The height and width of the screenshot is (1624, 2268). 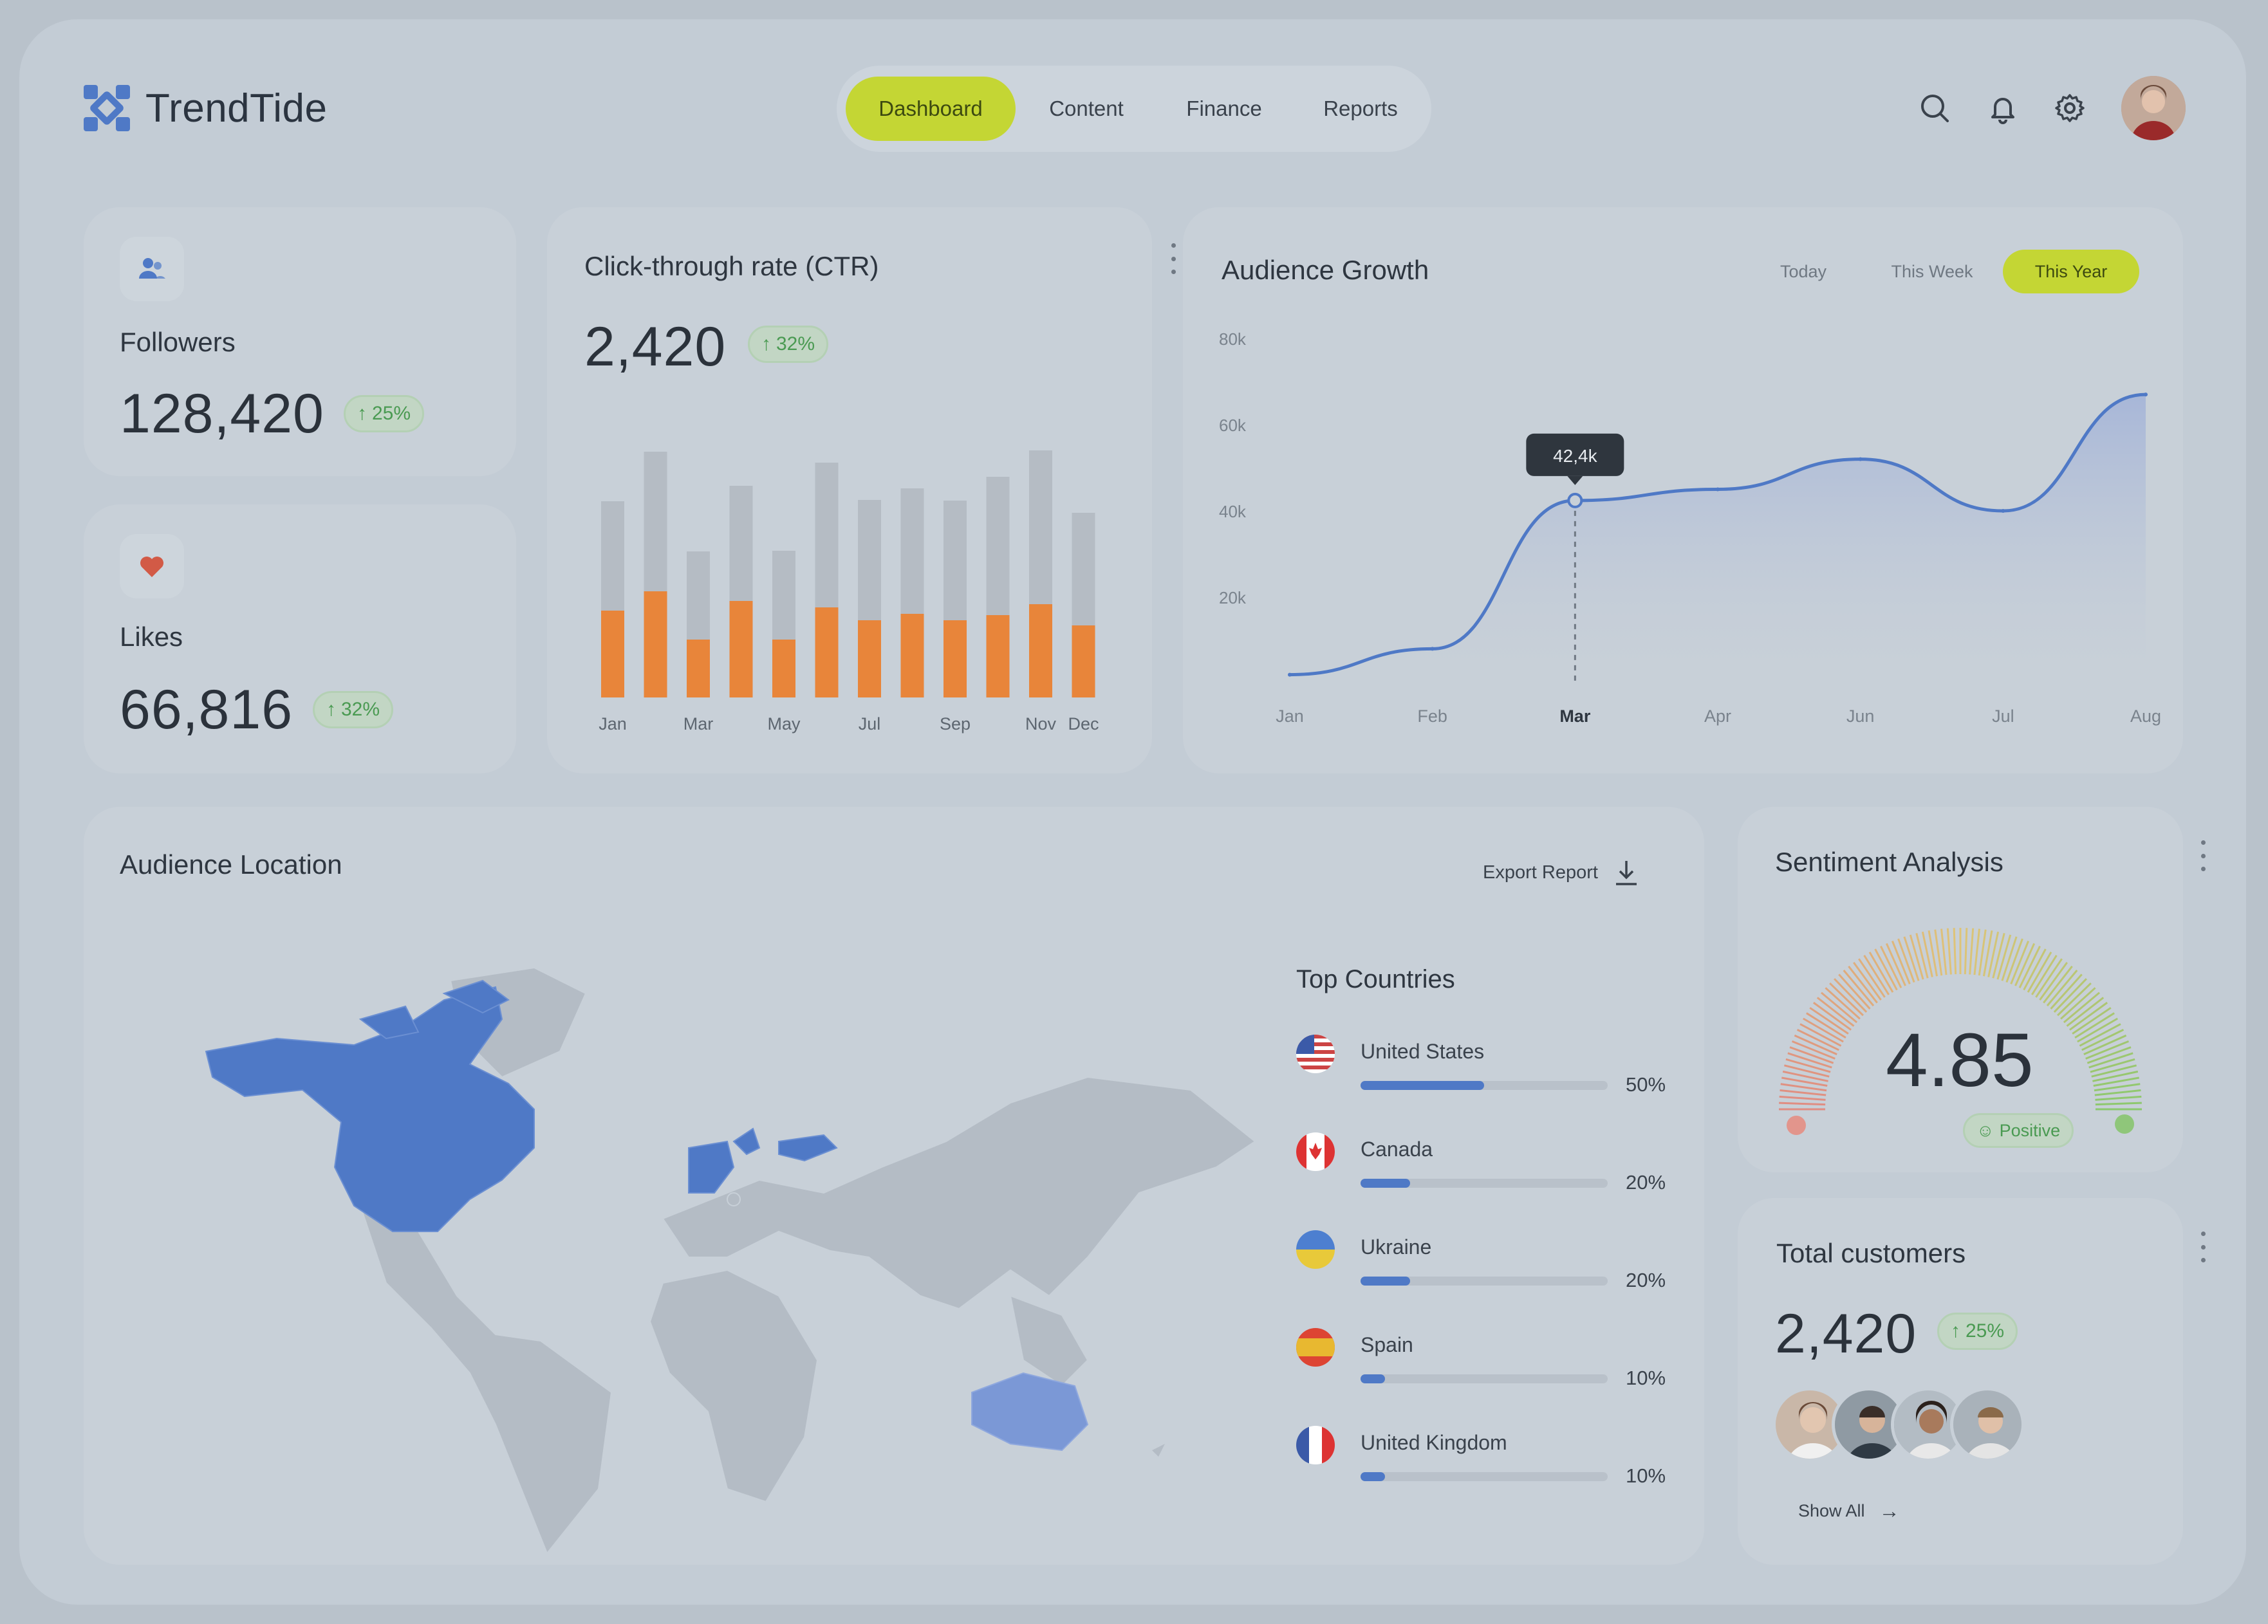 I want to click on followers-card: Followers 128,420 ↑ 25%, so click(x=300, y=342).